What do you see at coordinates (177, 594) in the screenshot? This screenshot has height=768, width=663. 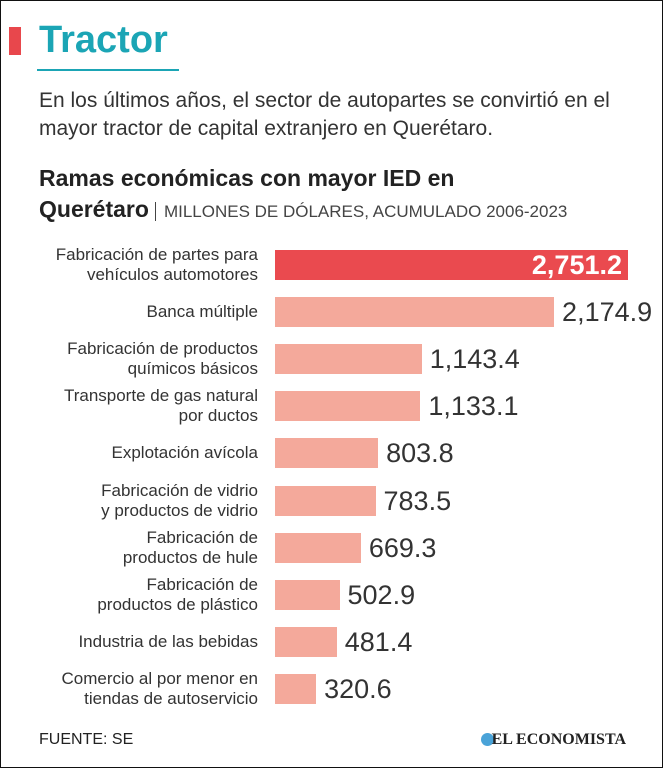 I see `category-label: Fabricación de productos de plástico` at bounding box center [177, 594].